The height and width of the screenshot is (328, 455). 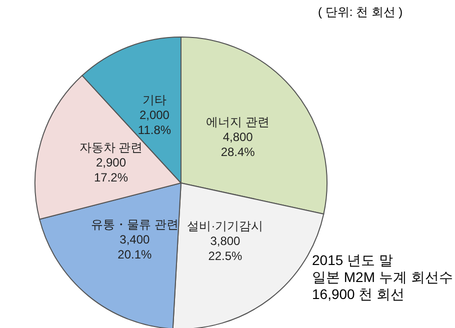 What do you see at coordinates (225, 249) in the screenshot?
I see `data-label: 3,800 22.5%` at bounding box center [225, 249].